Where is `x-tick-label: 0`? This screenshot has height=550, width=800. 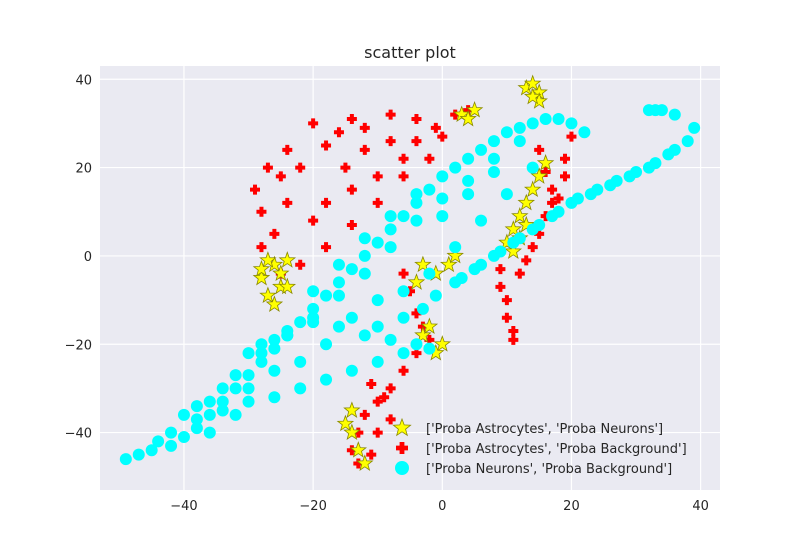 x-tick-label: 0 is located at coordinates (442, 506).